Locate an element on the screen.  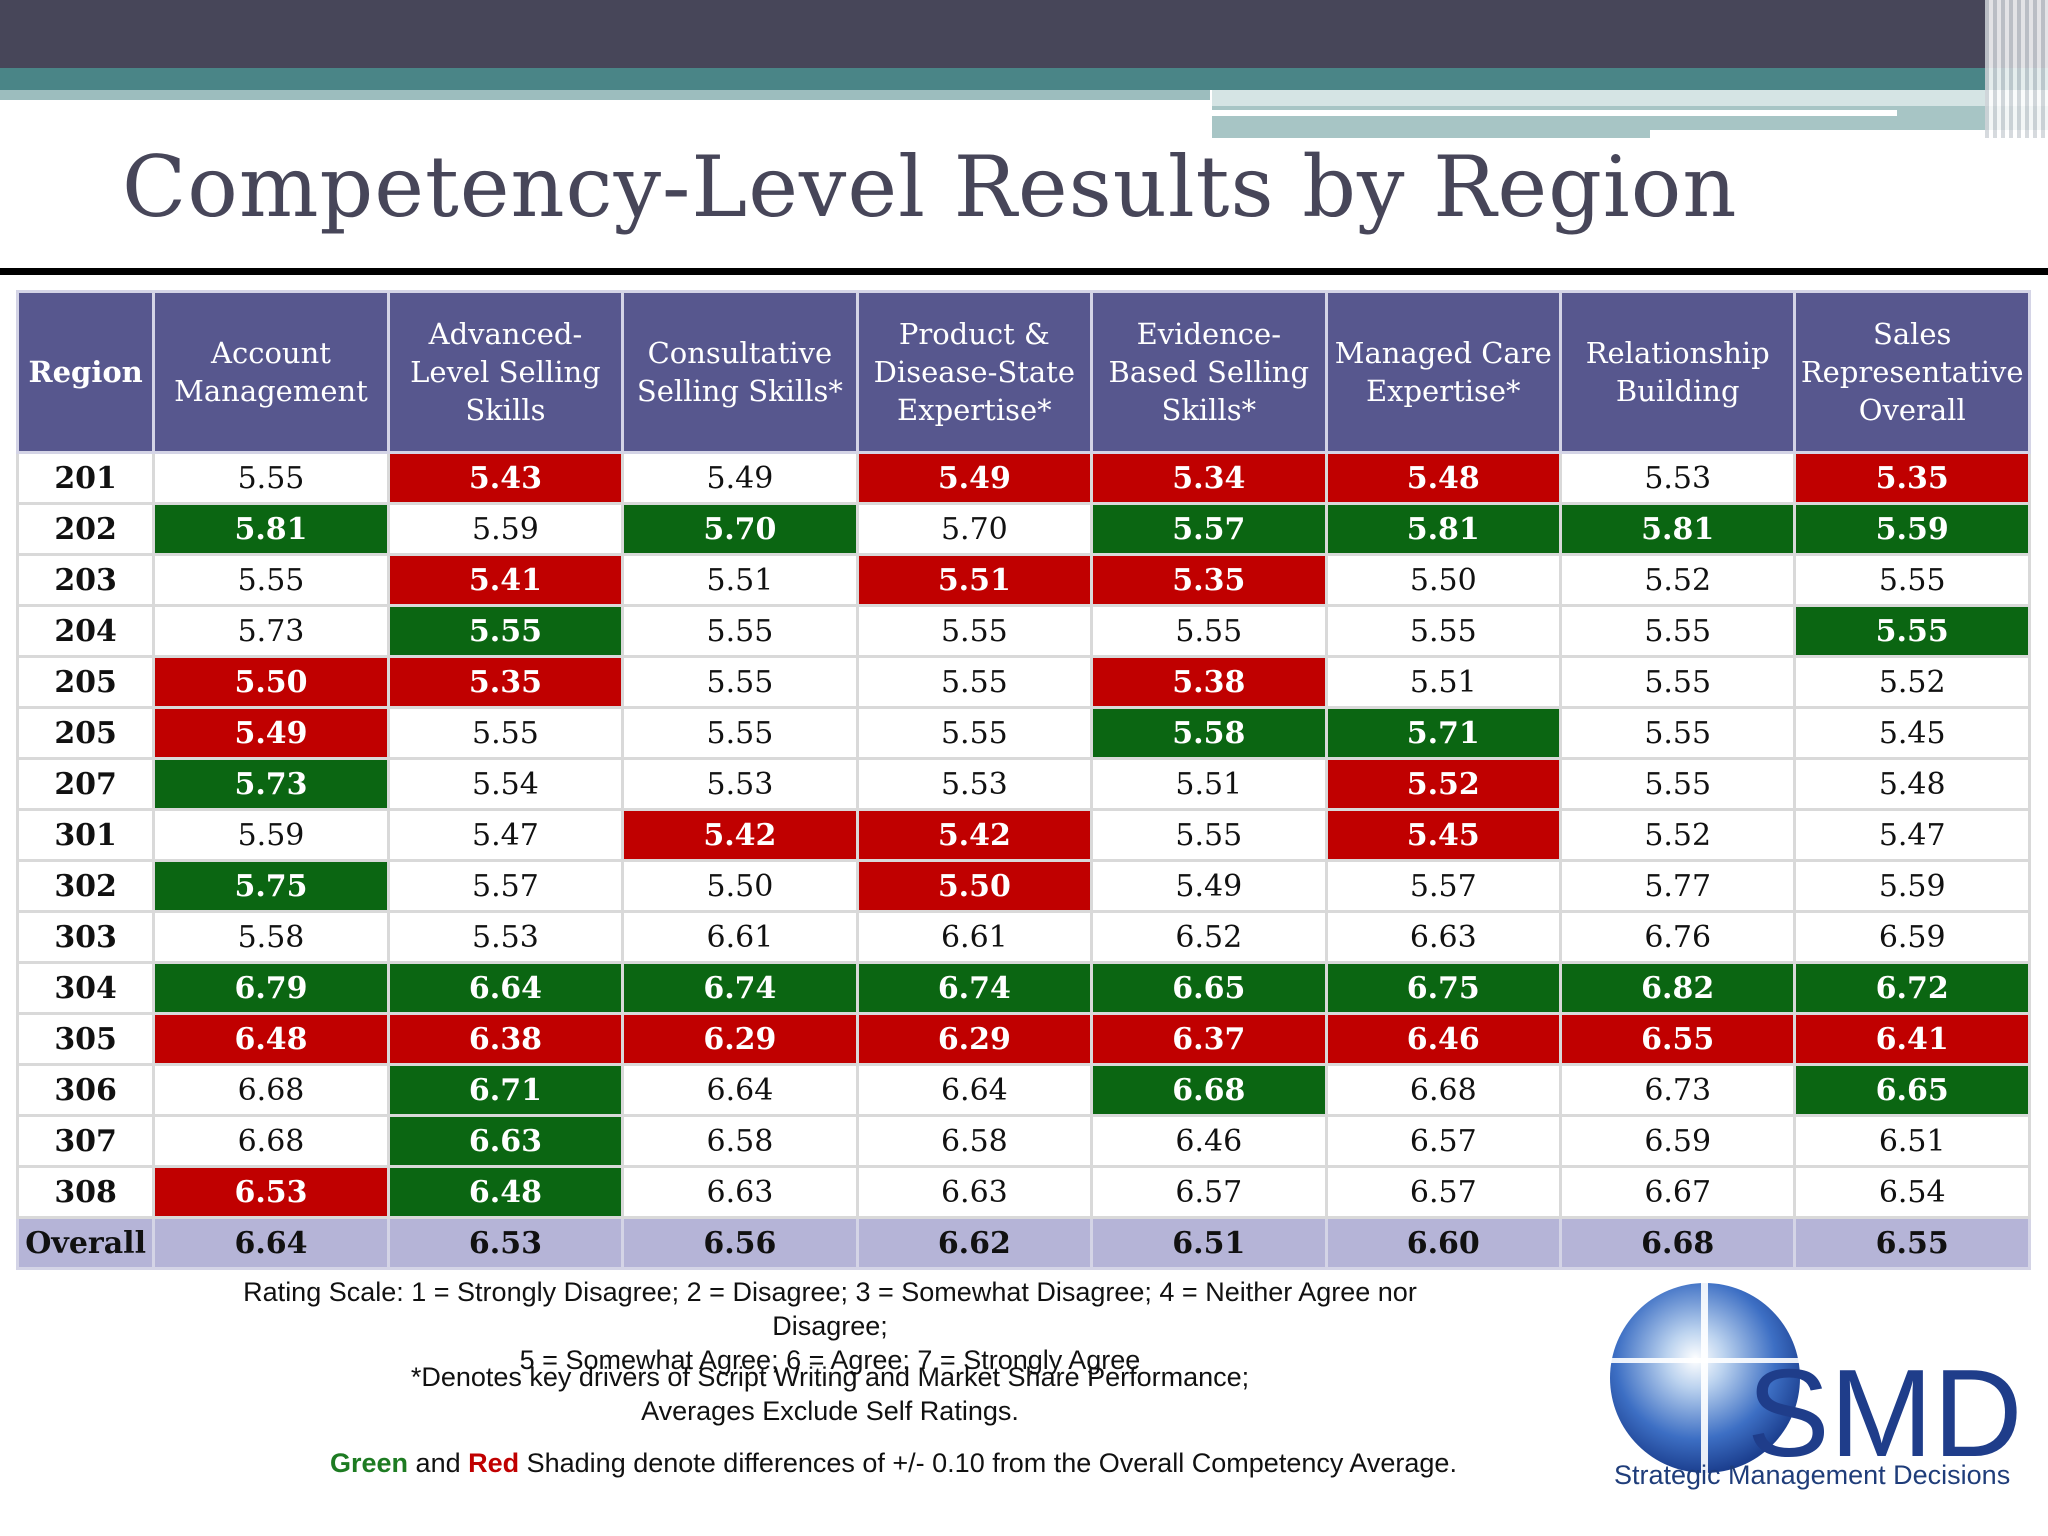
table-row: 306 6.68 6.71 6.64 6.64 6.68 6.68 6.73 6.65 is located at coordinates (1023, 1090).